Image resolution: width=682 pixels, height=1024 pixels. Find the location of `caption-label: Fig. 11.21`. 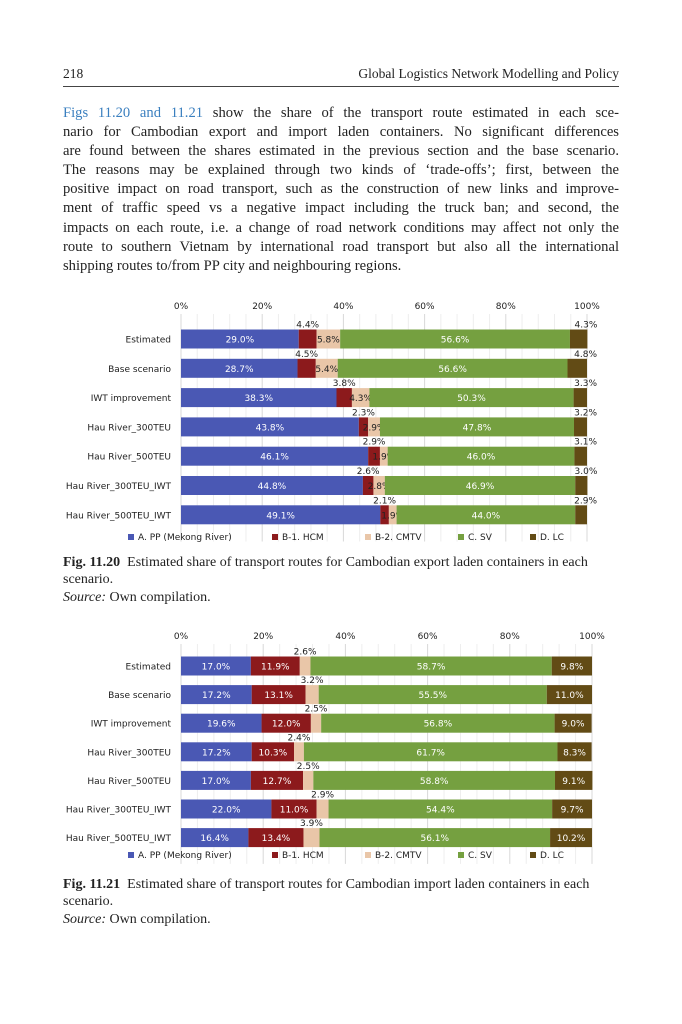

caption-label: Fig. 11.21 is located at coordinates (92, 884).